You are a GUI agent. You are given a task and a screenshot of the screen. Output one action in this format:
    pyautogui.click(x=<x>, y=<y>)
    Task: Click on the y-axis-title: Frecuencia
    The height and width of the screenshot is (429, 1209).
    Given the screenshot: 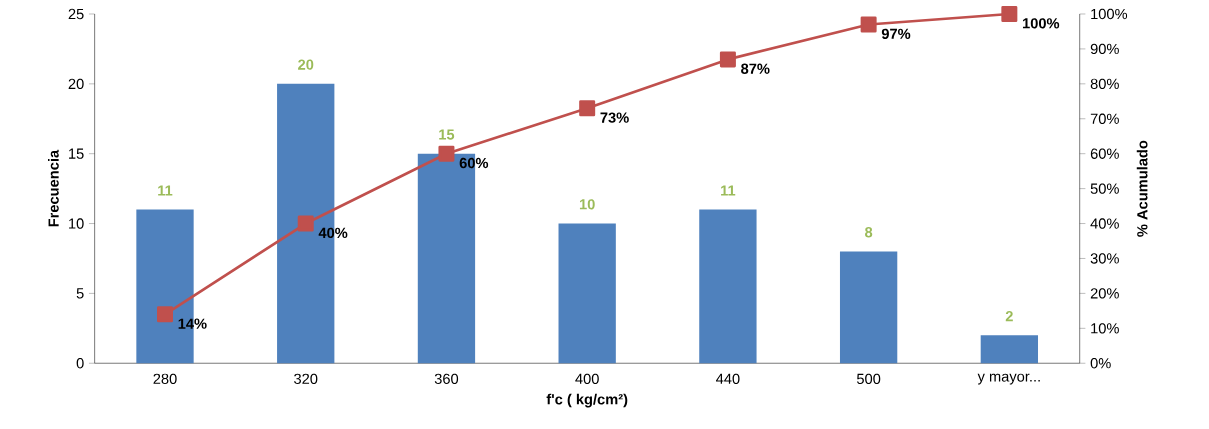 What is the action you would take?
    pyautogui.click(x=53, y=188)
    